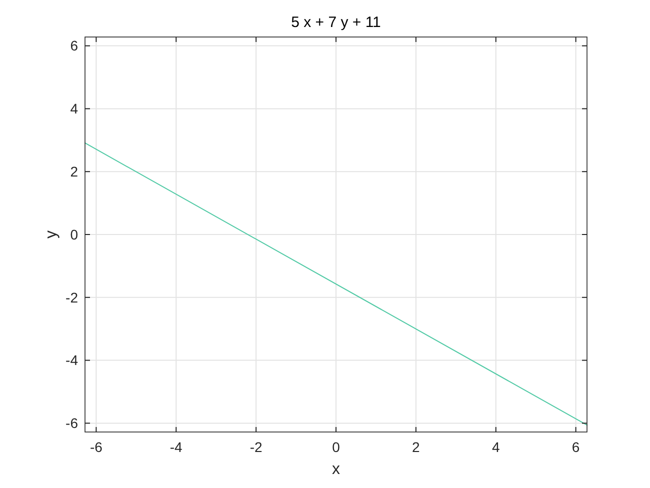  Describe the element at coordinates (74, 172) in the screenshot. I see `y-tick-label: 2` at that location.